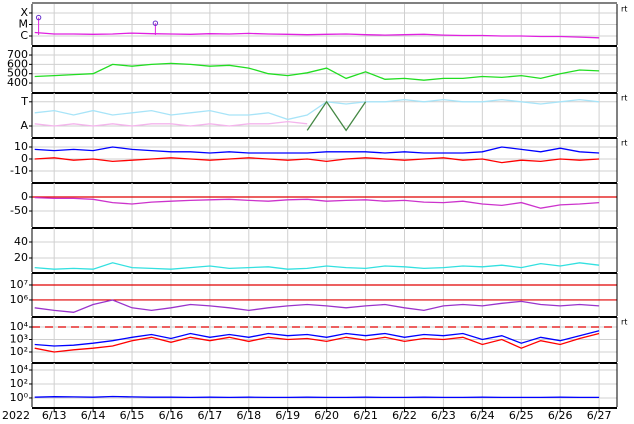 The width and height of the screenshot is (634, 424). I want to click on x-tick-label: 6/18, so click(248, 415).